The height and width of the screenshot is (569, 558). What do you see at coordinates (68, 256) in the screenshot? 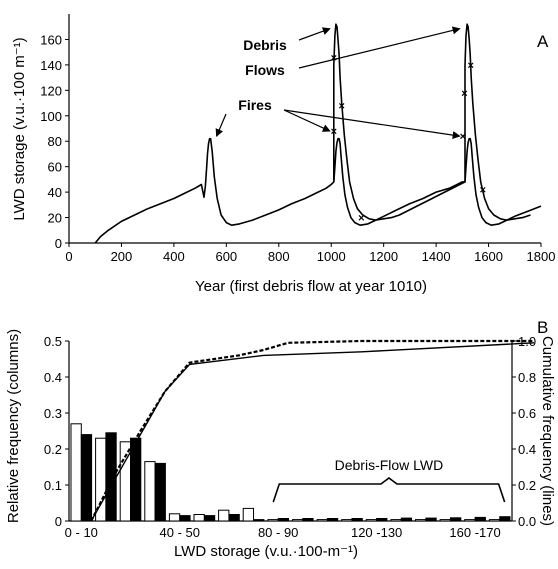
I see `panel-a-x-tick-label: 0` at bounding box center [68, 256].